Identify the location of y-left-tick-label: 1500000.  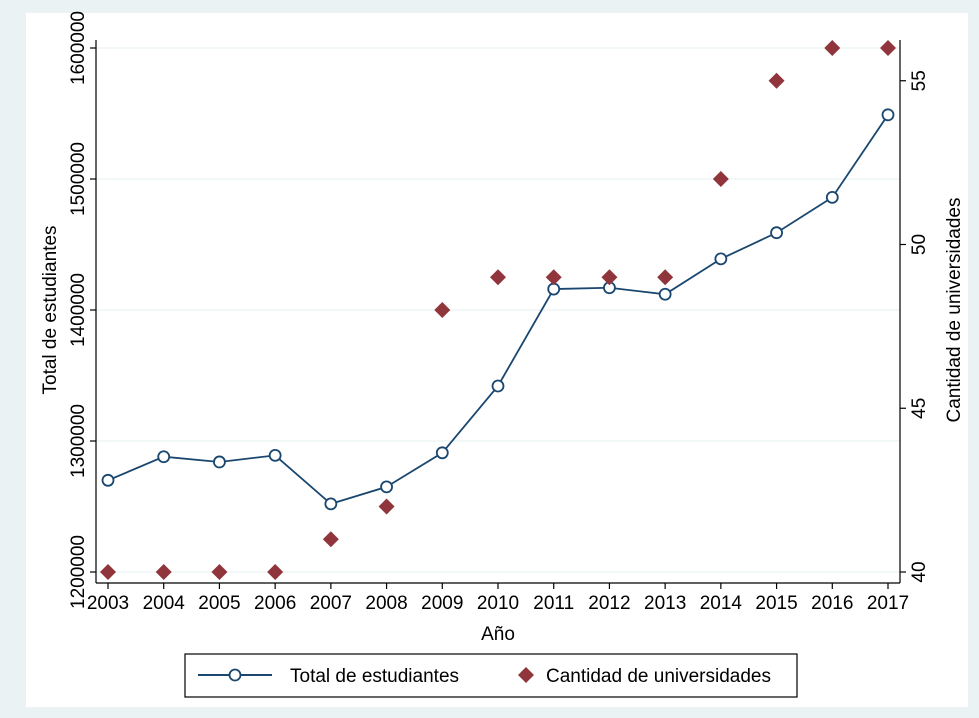
(78, 179).